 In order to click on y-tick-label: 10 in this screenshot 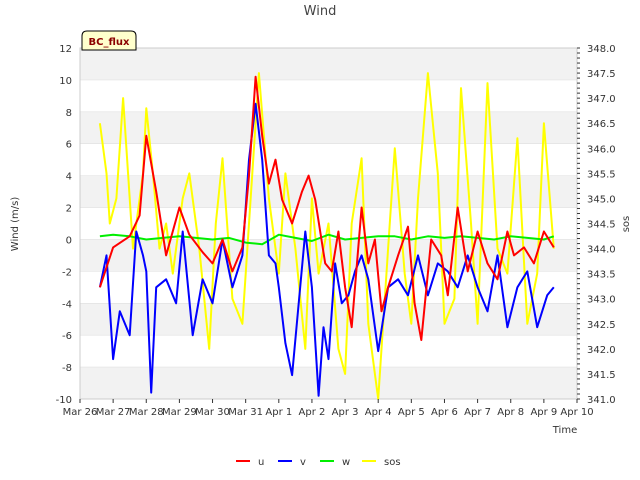, I will do `click(65, 81)`.